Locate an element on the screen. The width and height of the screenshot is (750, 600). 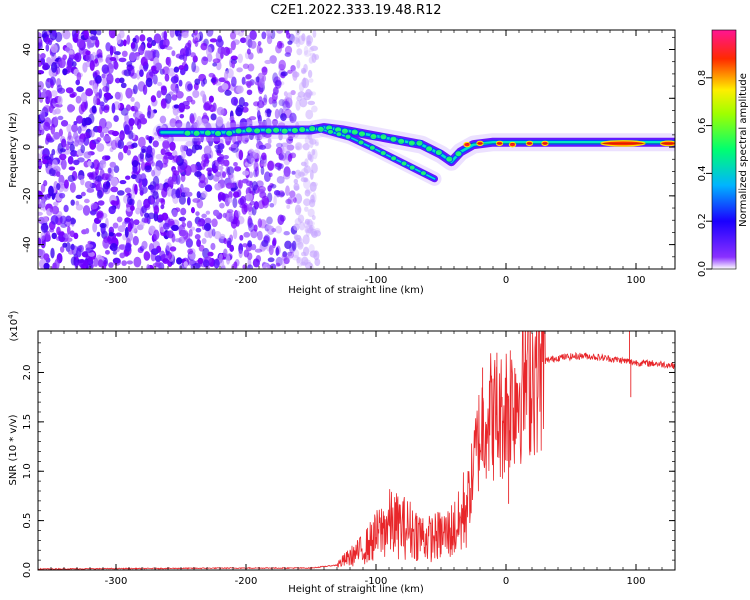
snr-ytick-label: 1.0 is located at coordinates (27, 471).